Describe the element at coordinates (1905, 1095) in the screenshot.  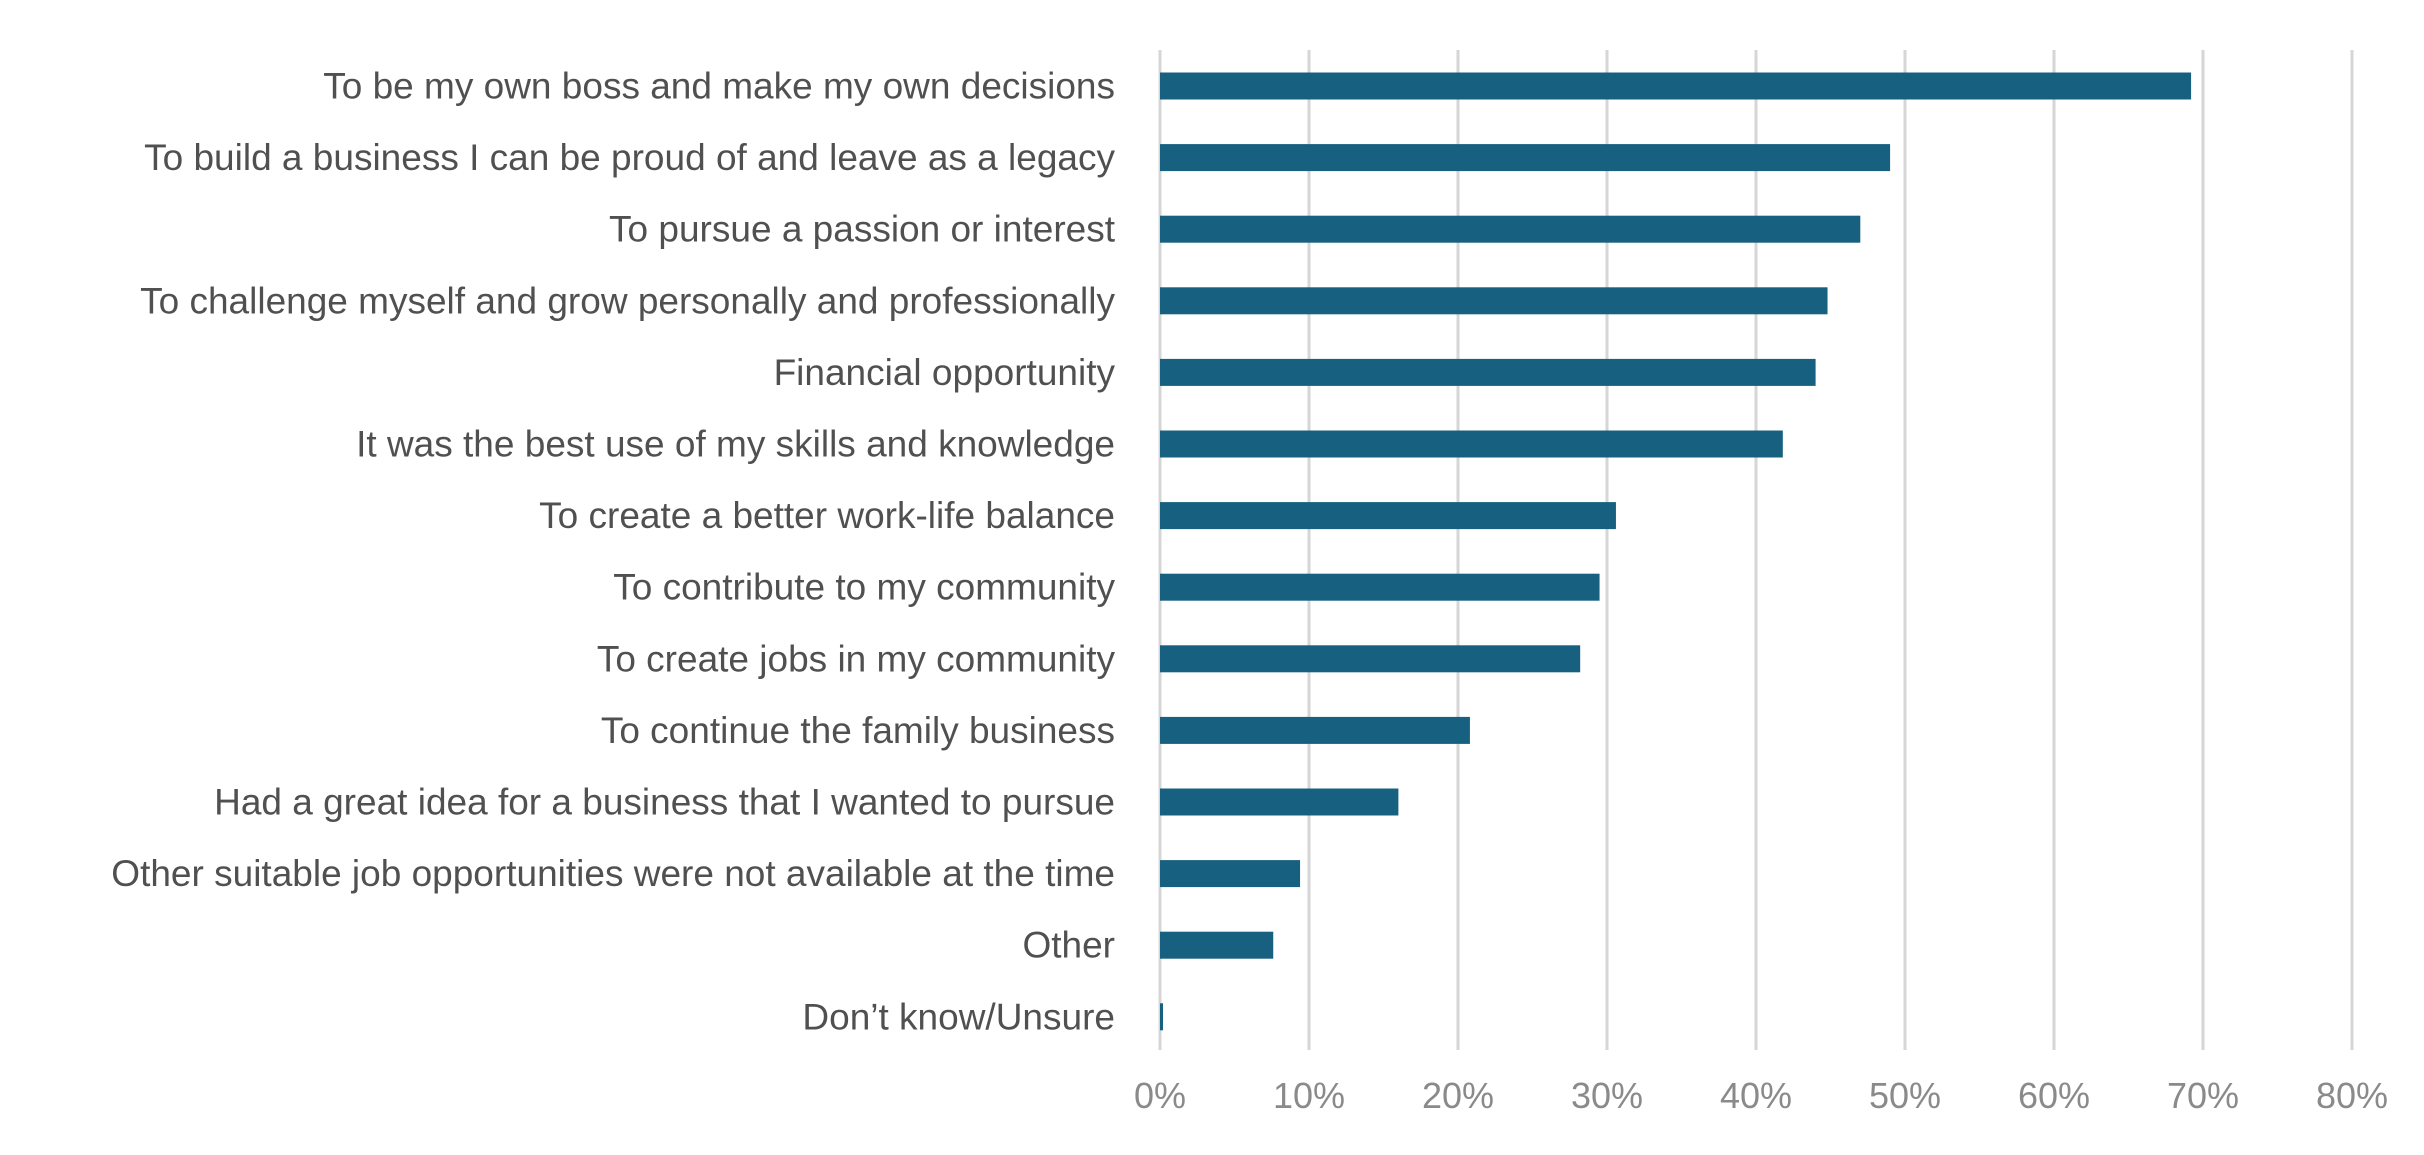
I see `x-tick-label: 50%` at that location.